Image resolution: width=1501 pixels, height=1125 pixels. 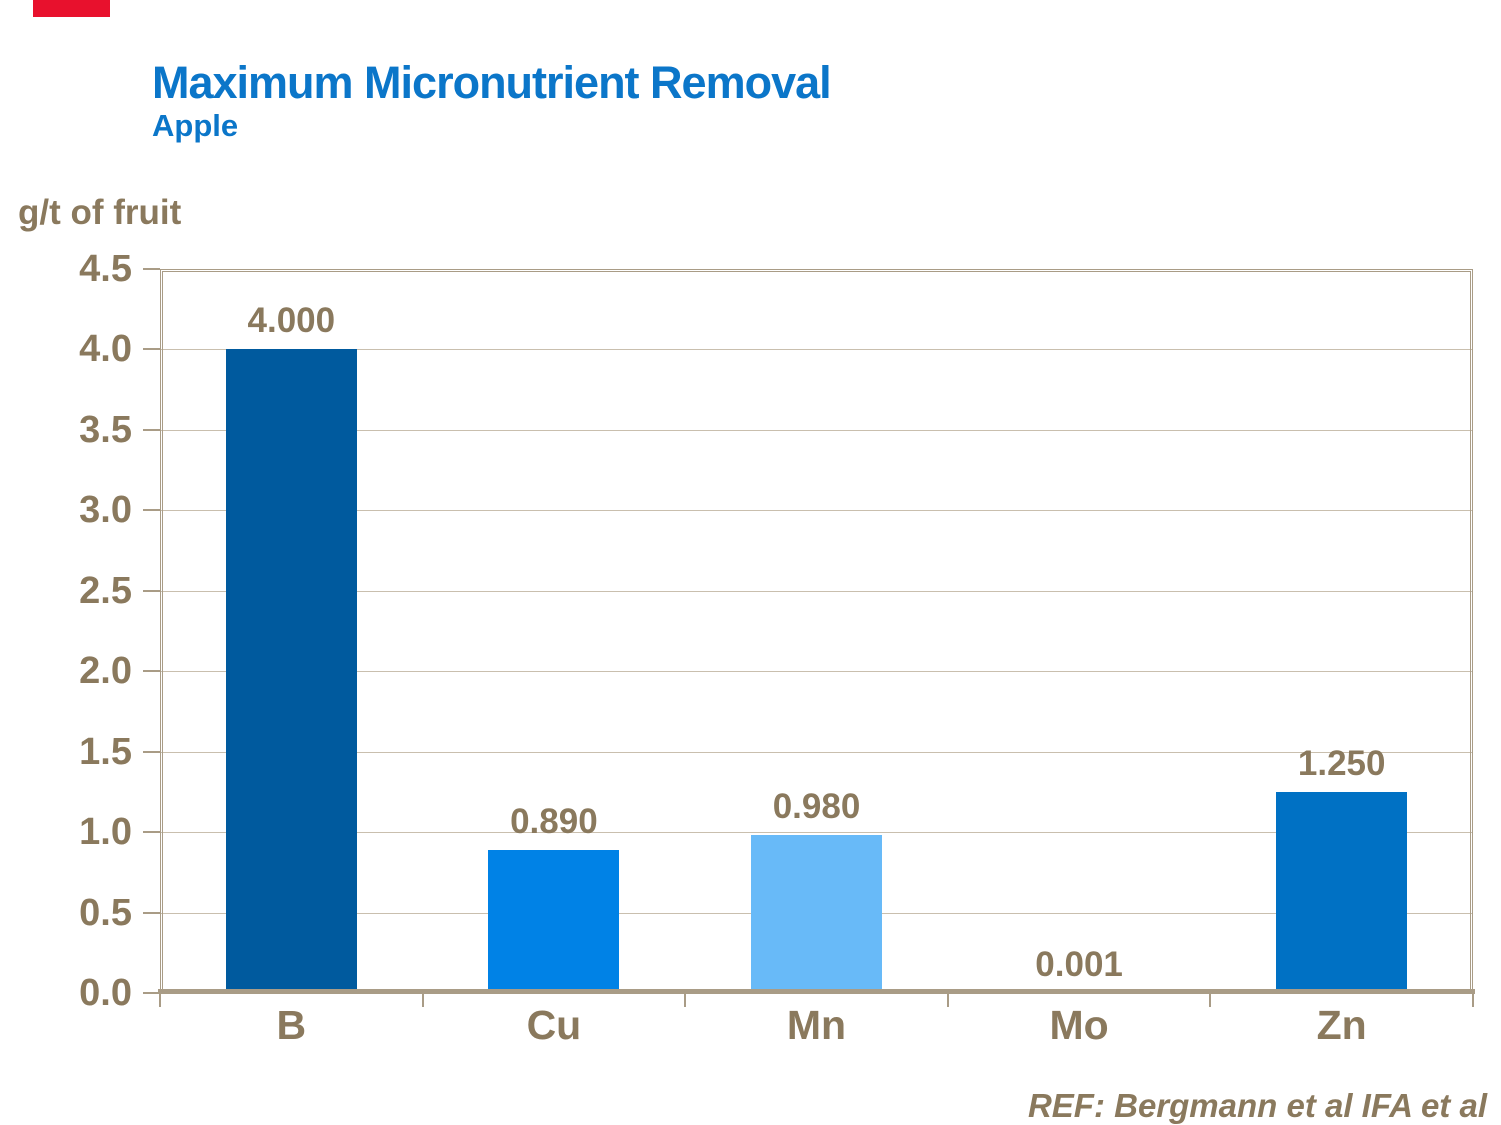 I want to click on y-tick-label: 2.0, so click(x=105, y=671).